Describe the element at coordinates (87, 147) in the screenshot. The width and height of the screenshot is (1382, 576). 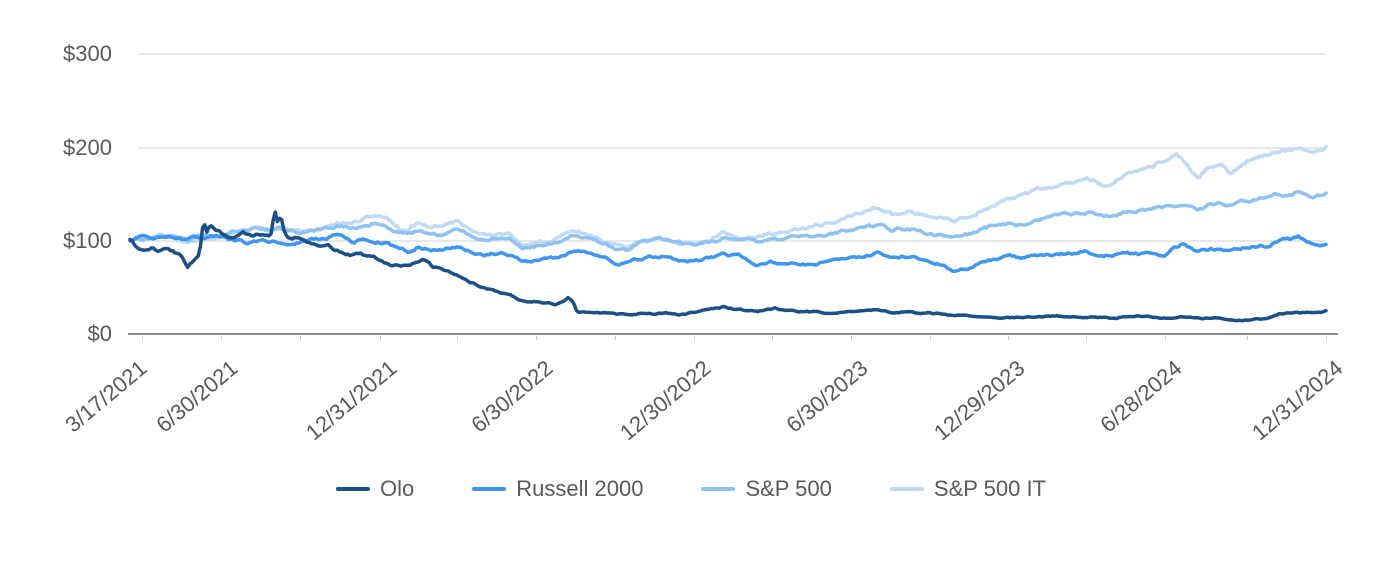
I see `y-tick-label: $200` at that location.